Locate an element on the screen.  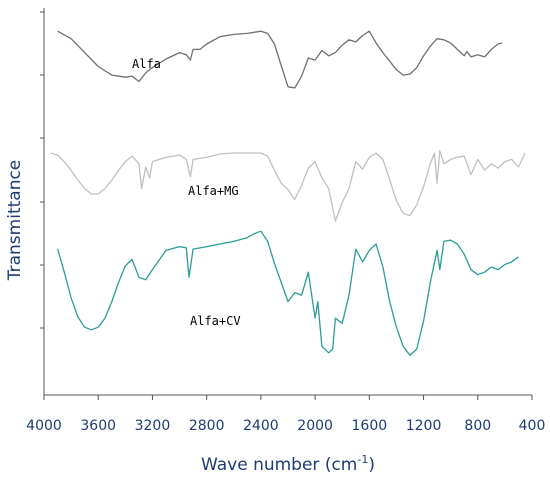
x-tick-label: 2800 is located at coordinates (207, 426).